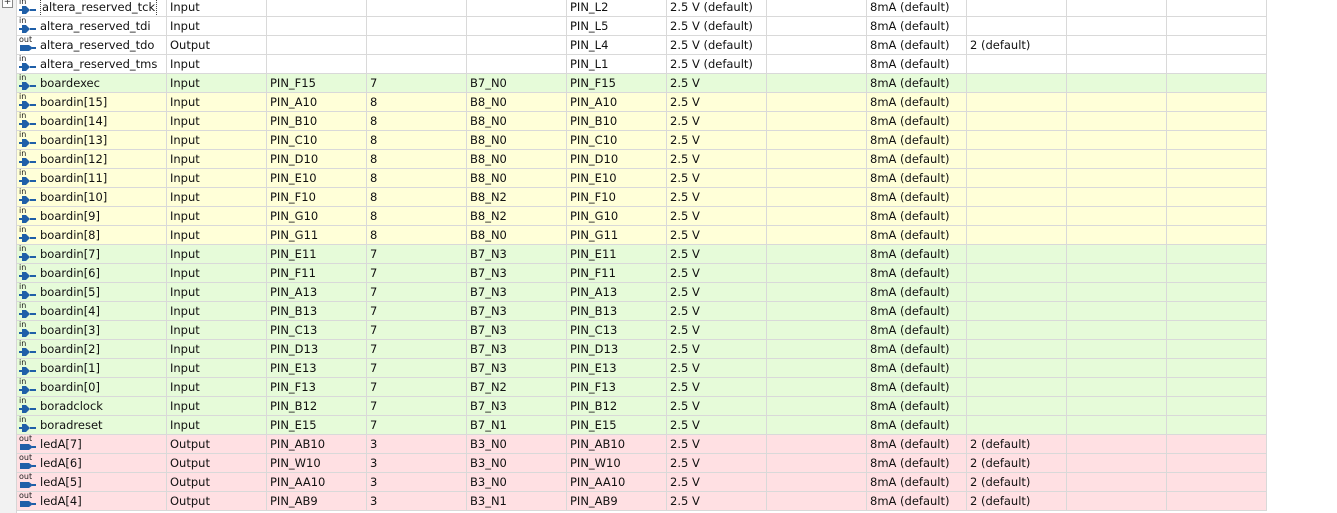 This screenshot has width=1337, height=513. What do you see at coordinates (317, 121) in the screenshot?
I see `location-cell: PIN_B10` at bounding box center [317, 121].